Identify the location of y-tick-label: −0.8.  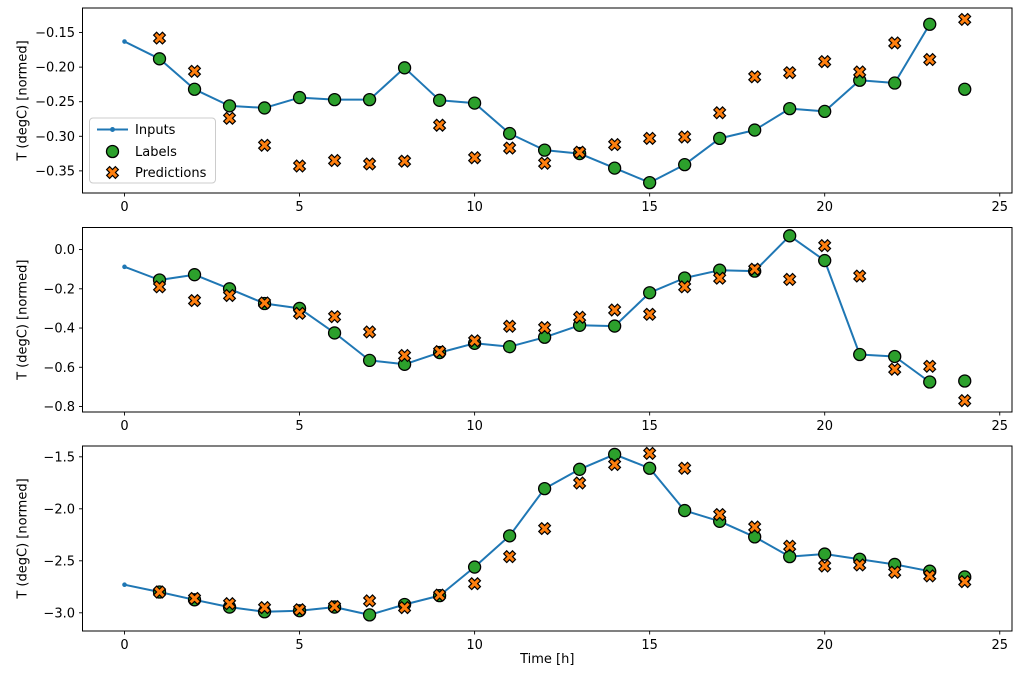
(59, 407).